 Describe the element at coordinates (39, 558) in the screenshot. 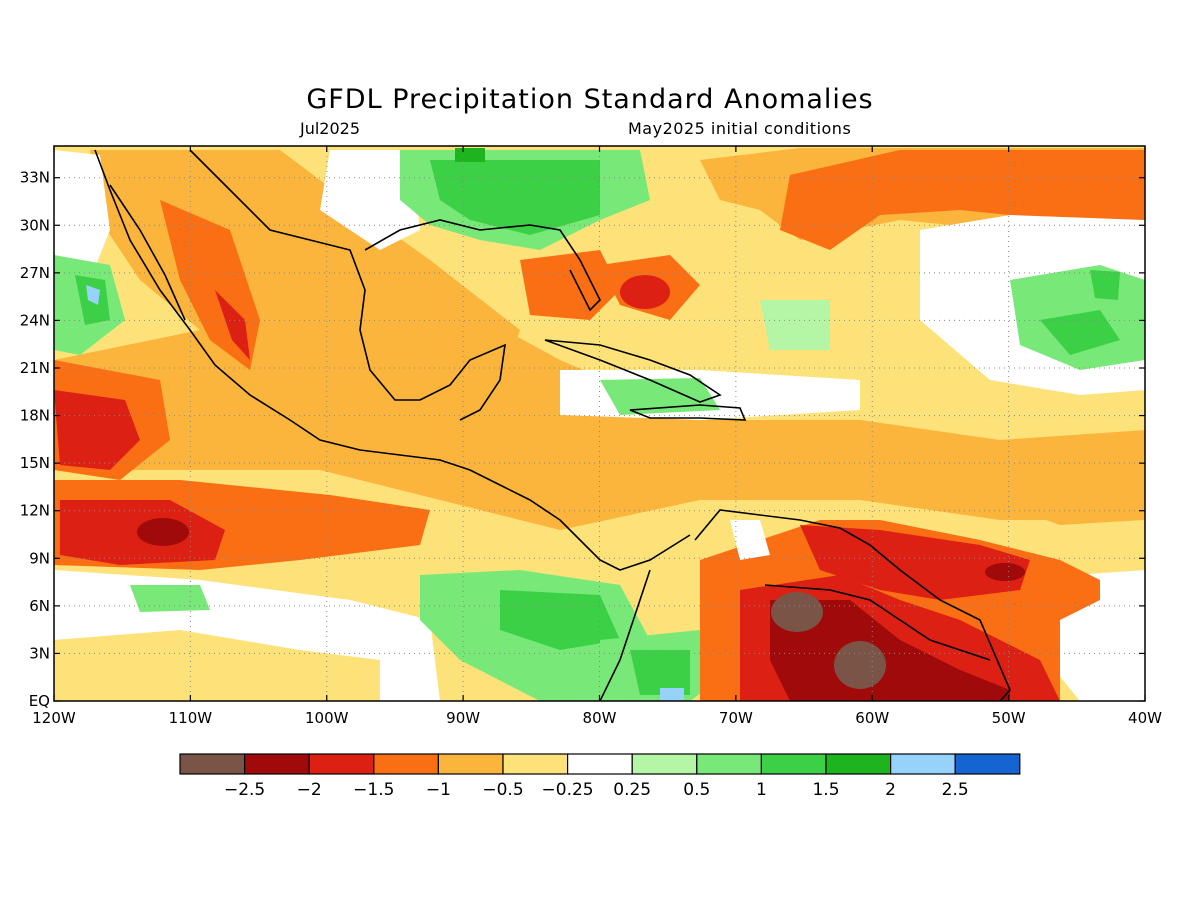

I see `lat-tick-label: 9N` at that location.